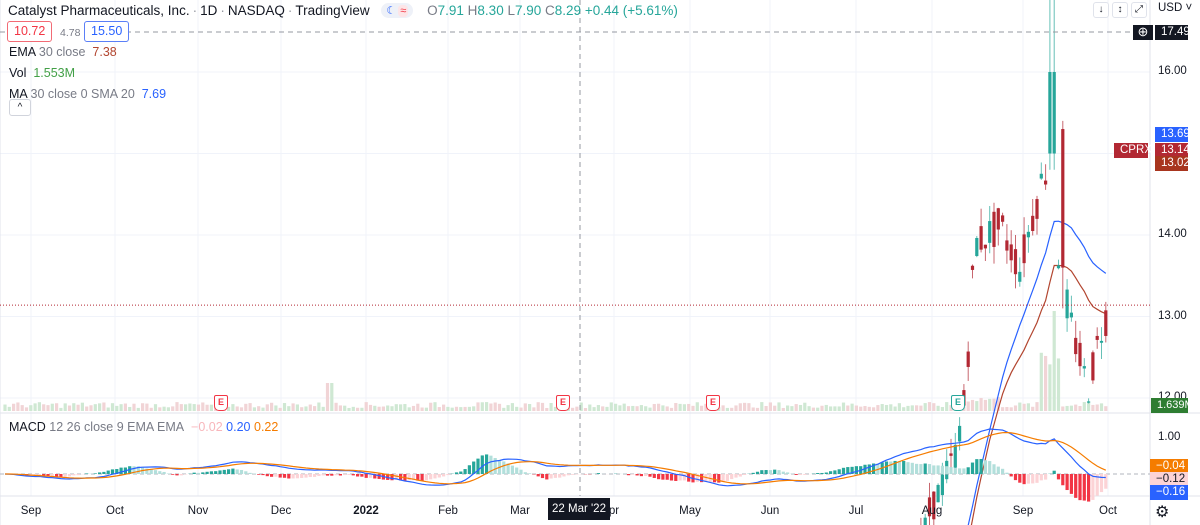 The height and width of the screenshot is (525, 1200). I want to click on moon-icon: ☾, so click(391, 11).